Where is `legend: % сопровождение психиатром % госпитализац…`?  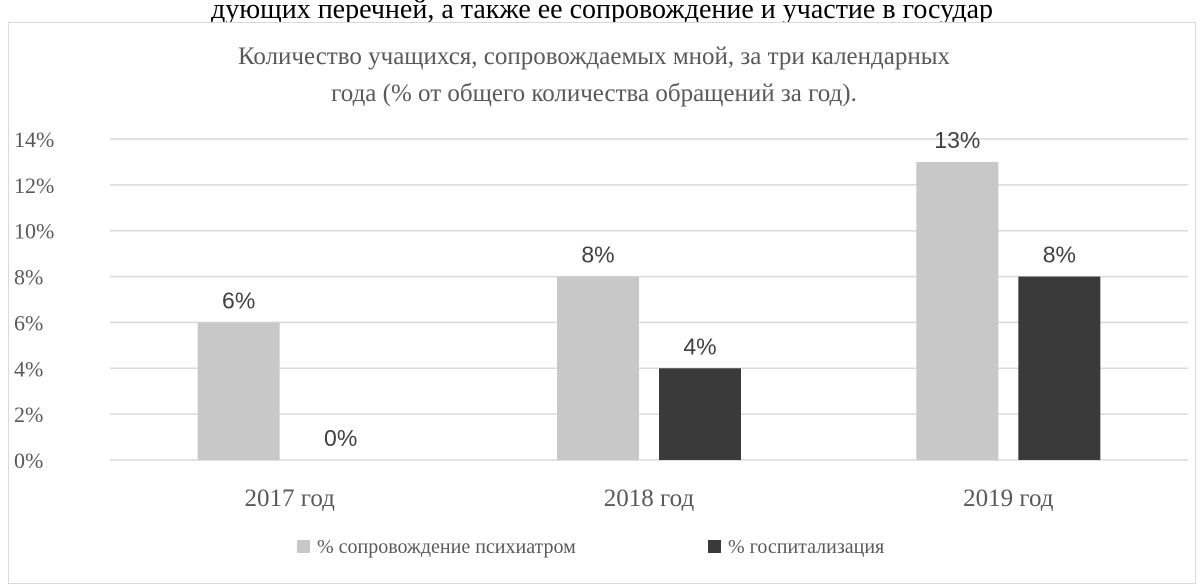 legend: % сопровождение психиатром % госпитализац… is located at coordinates (590, 547).